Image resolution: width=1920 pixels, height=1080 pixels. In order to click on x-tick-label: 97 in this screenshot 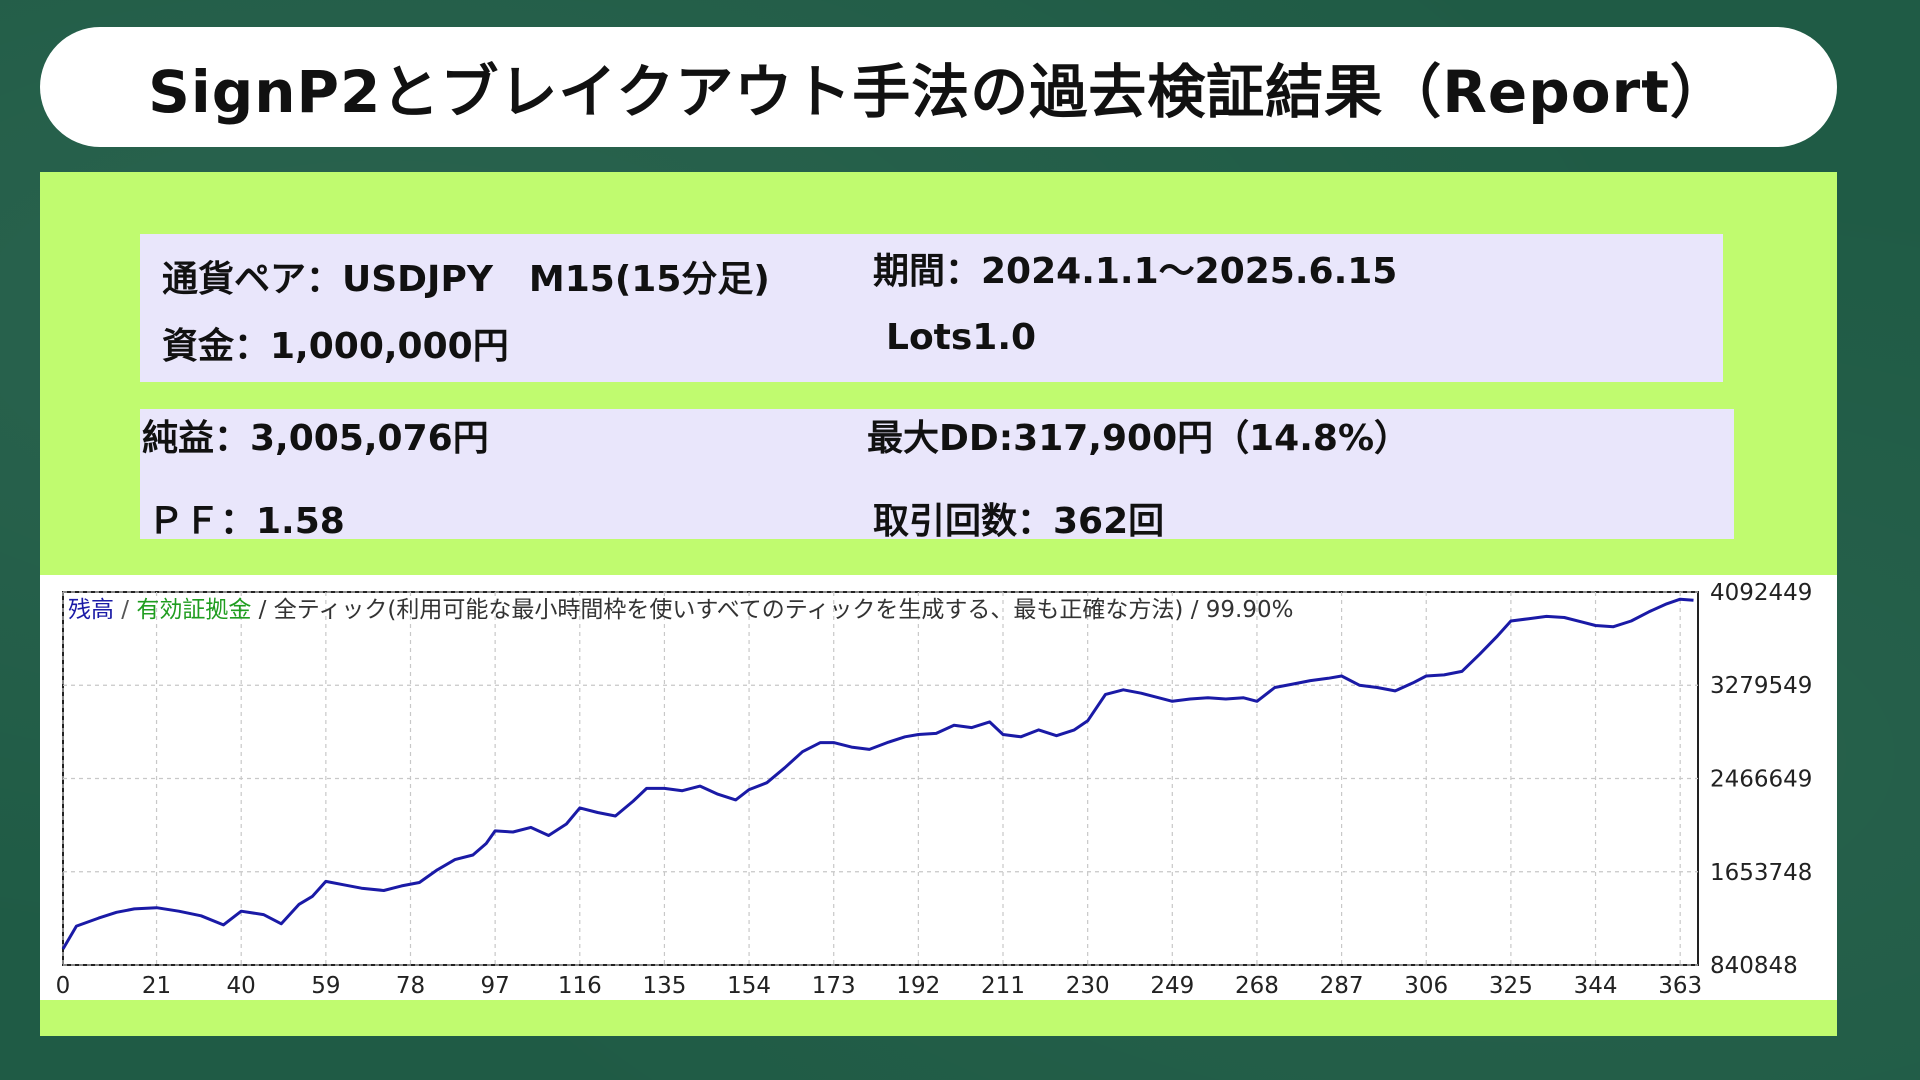, I will do `click(494, 986)`.